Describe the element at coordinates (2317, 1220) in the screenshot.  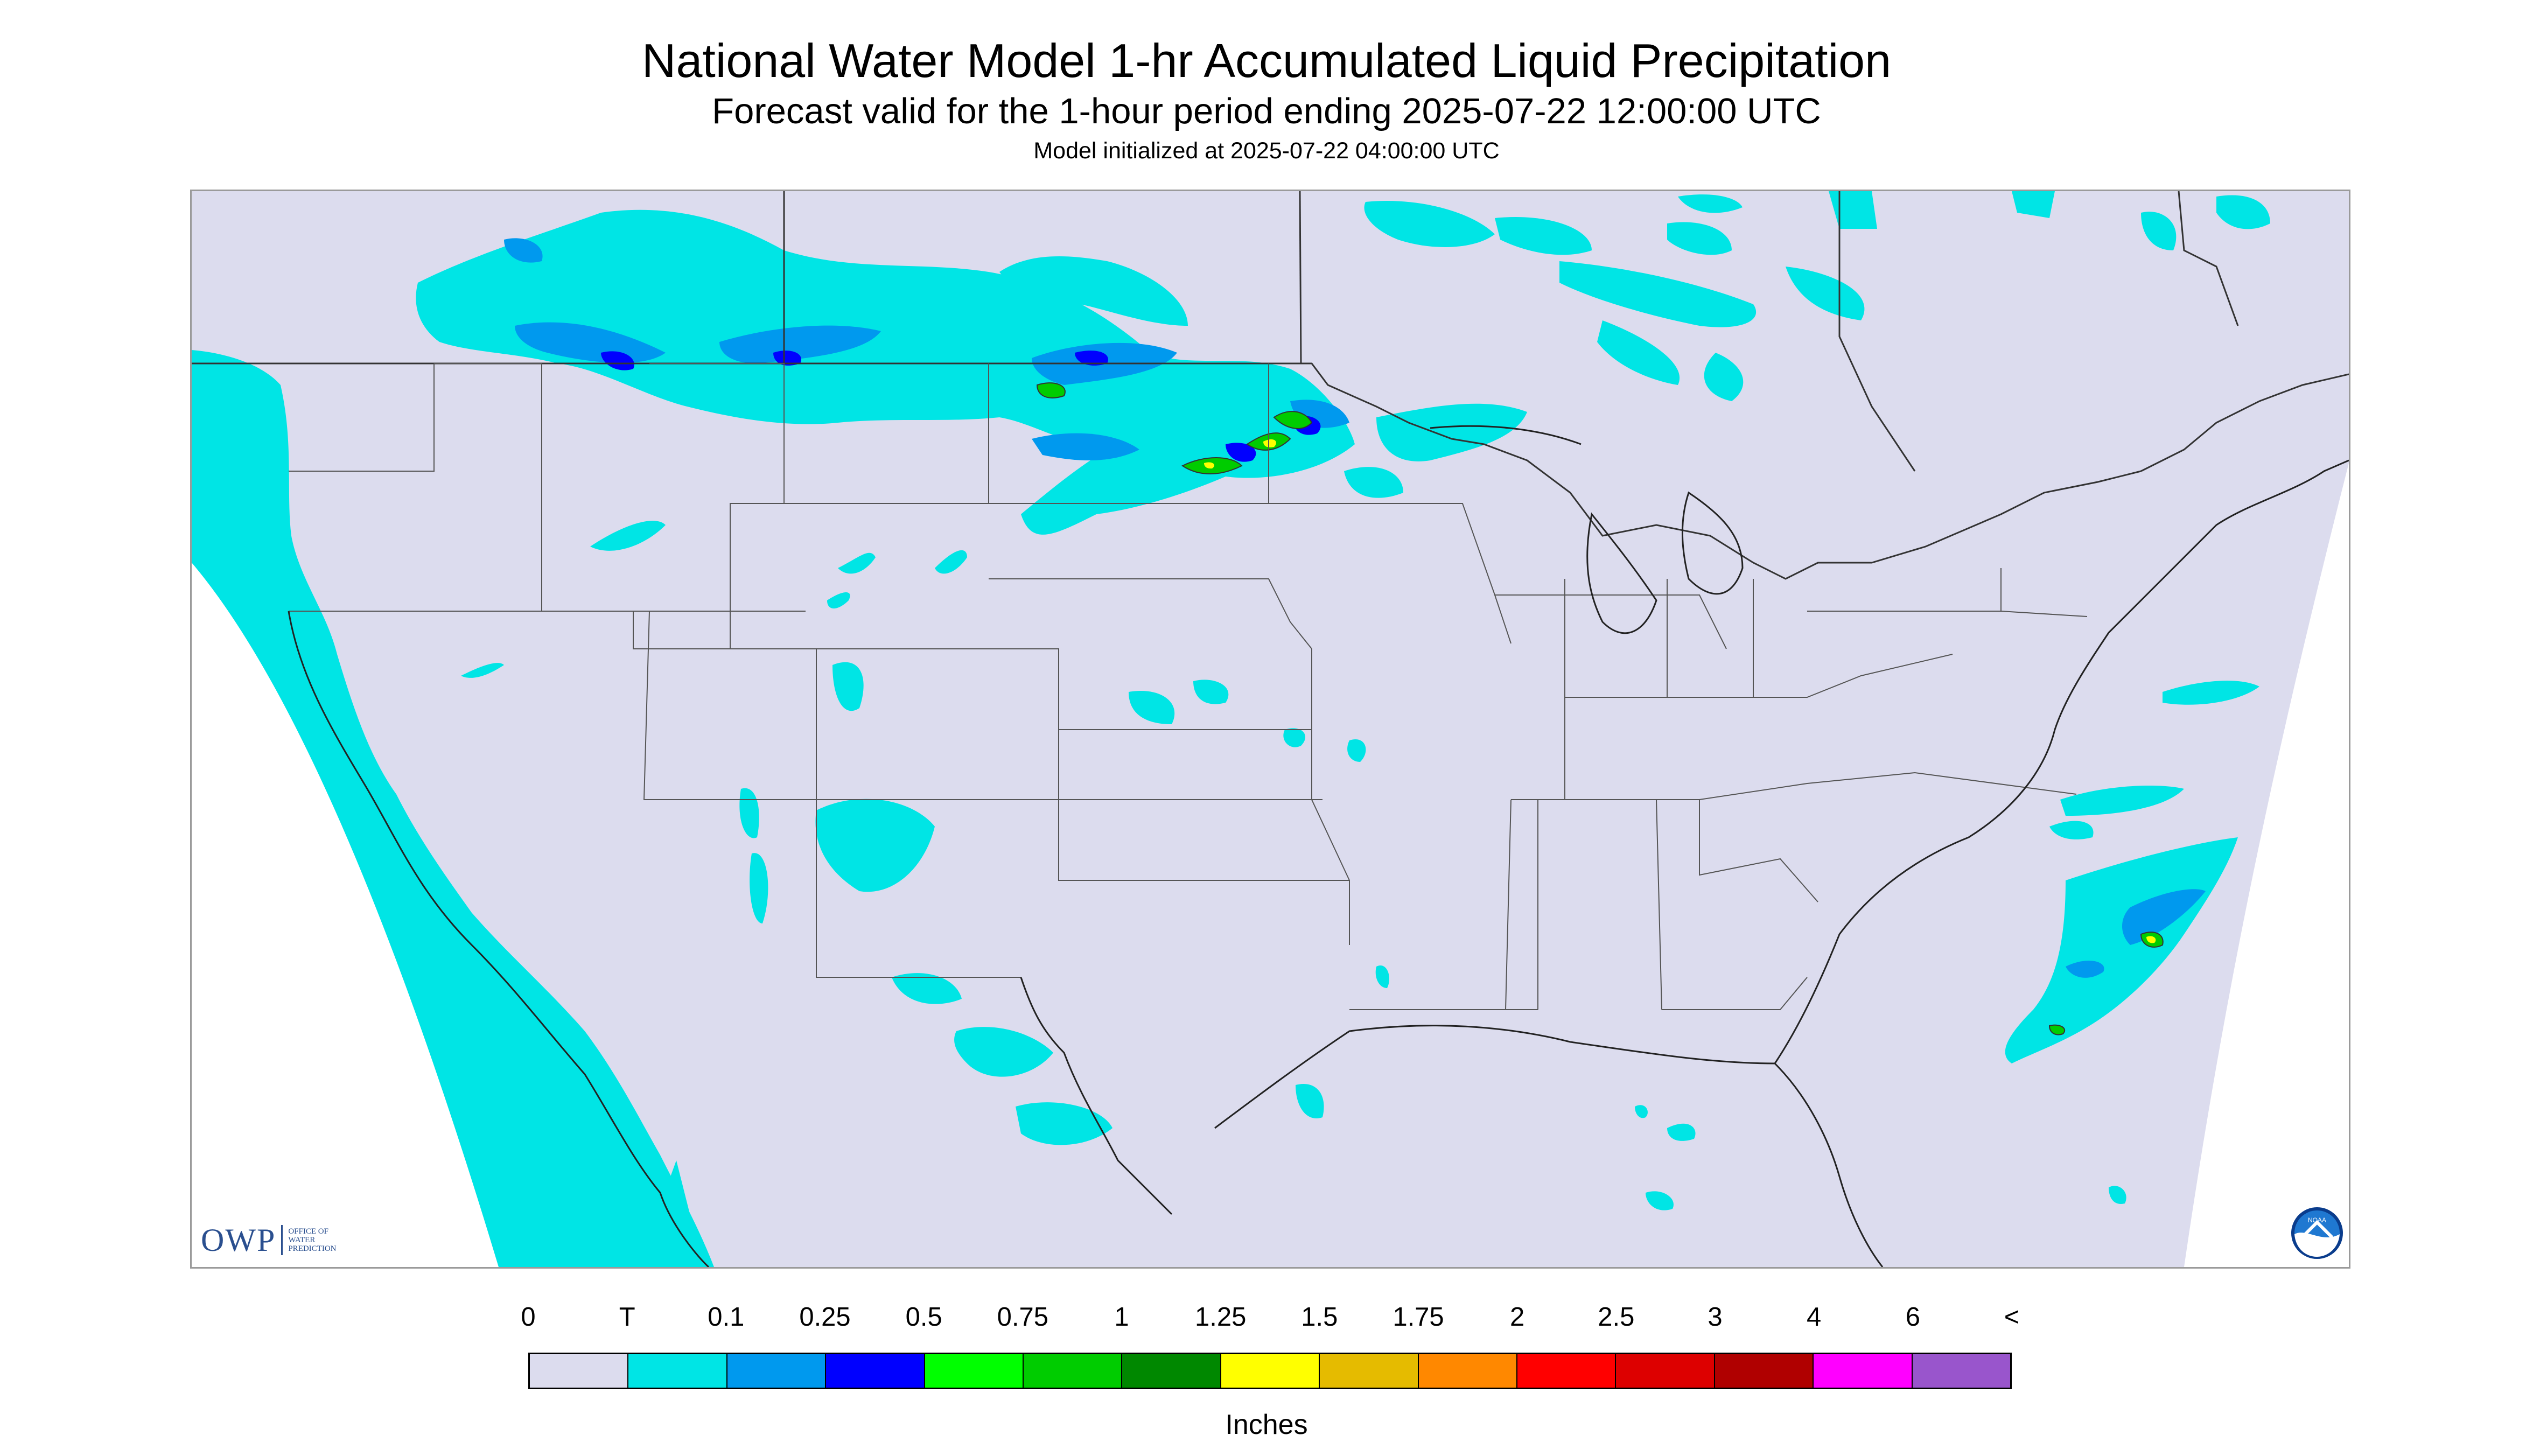
I see `noaa-logo-text: NOAA` at that location.